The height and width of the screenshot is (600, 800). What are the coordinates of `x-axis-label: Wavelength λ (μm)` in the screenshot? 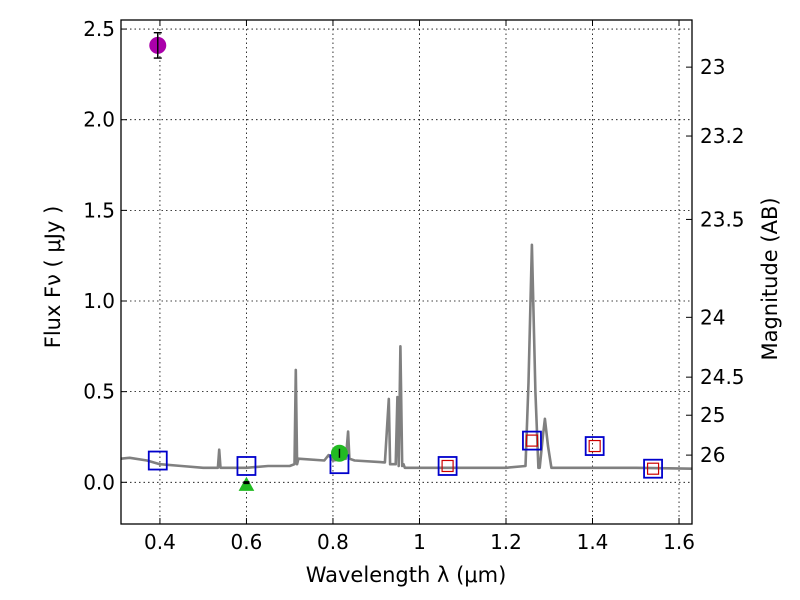 It's located at (406, 575).